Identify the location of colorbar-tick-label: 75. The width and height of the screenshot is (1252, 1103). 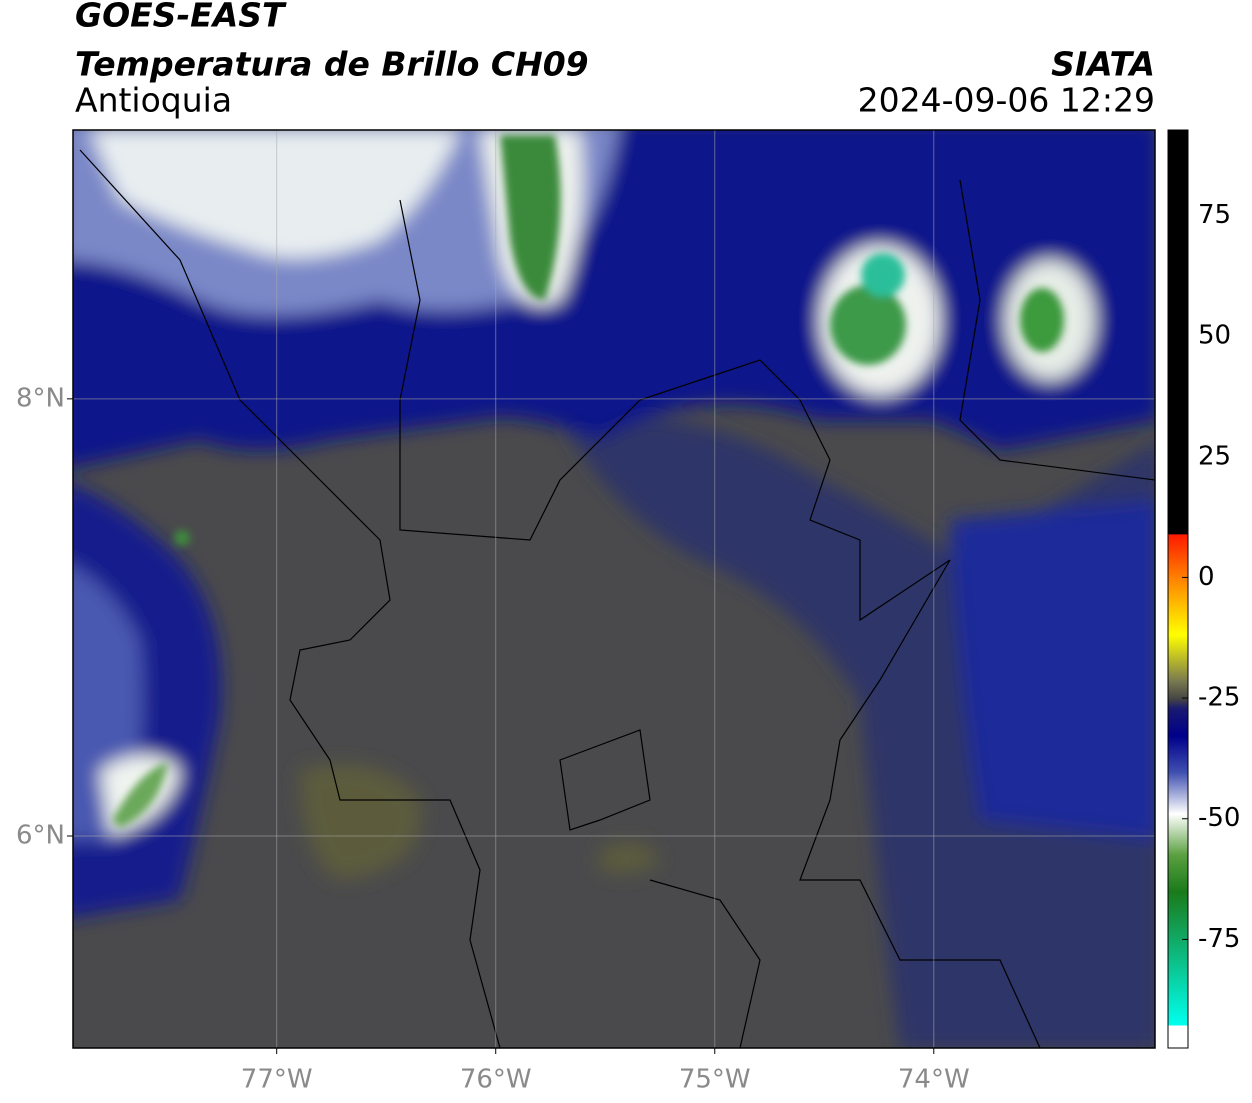
(1214, 215).